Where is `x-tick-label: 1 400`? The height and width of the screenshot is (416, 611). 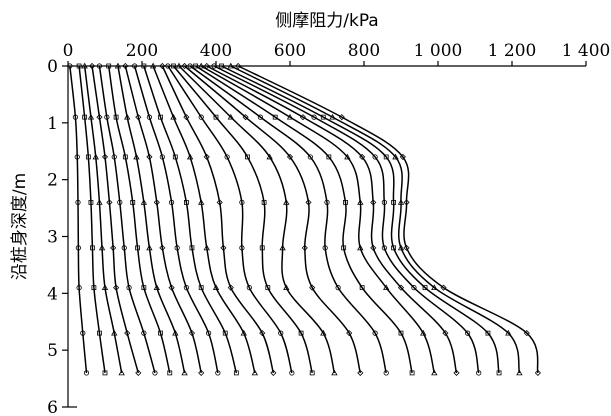 x-tick-label: 1 400 is located at coordinates (586, 51).